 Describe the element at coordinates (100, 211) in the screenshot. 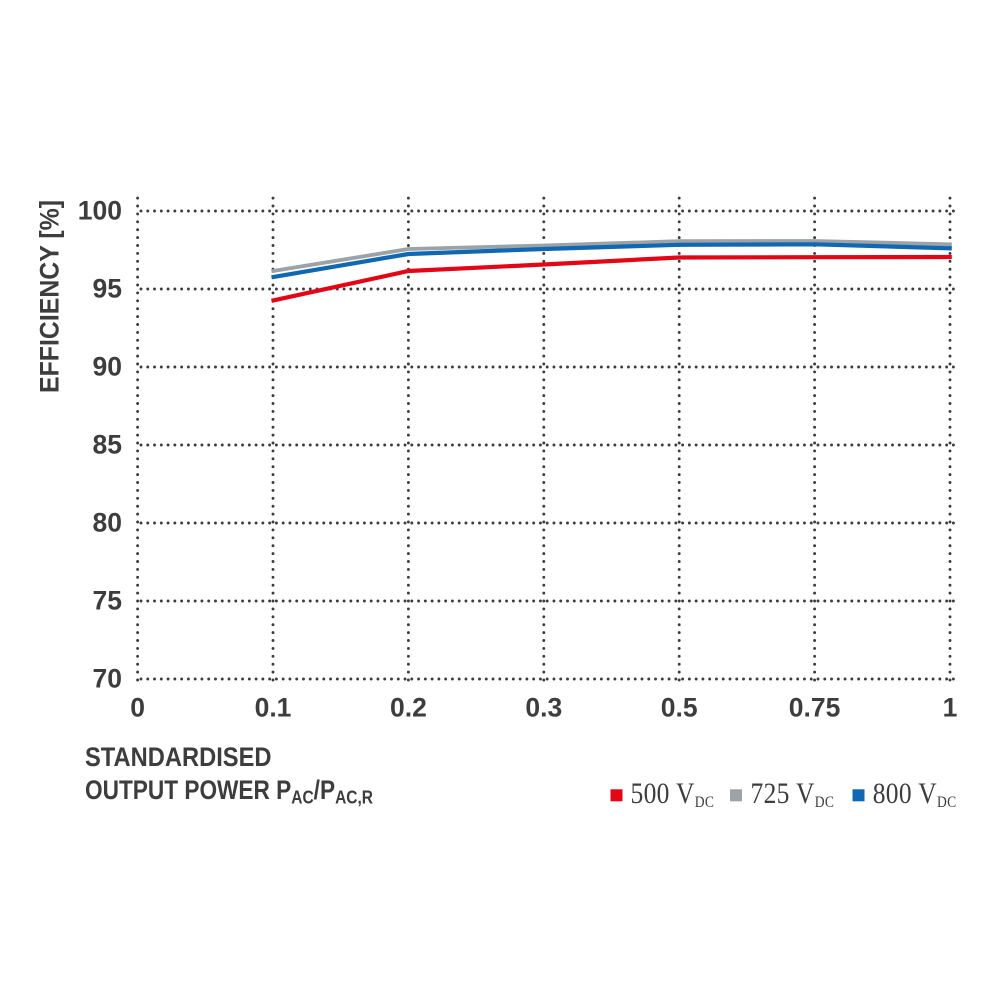

I see `svg-text: 100` at that location.